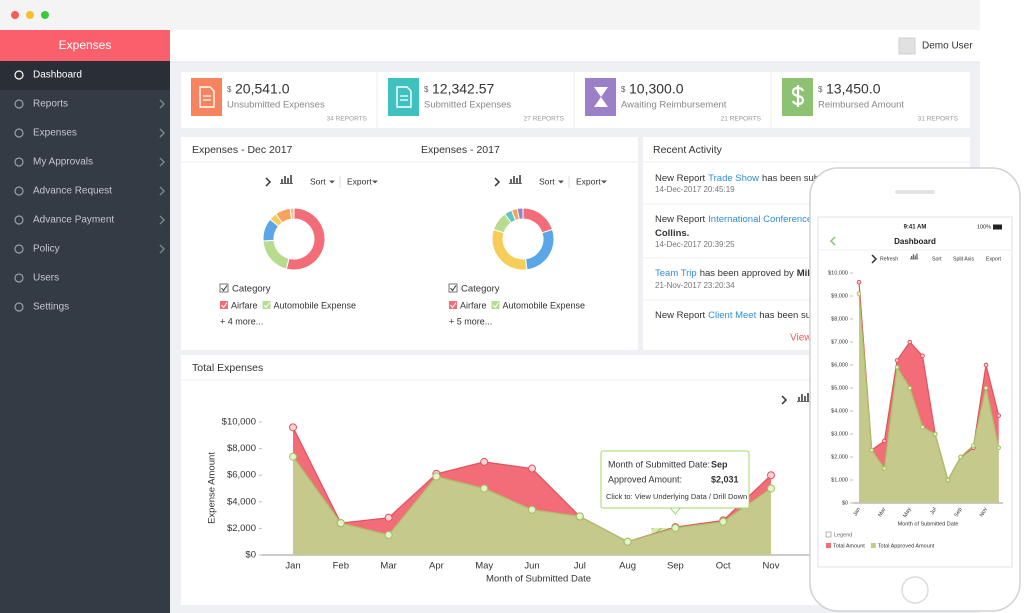 This screenshot has height=613, width=1024. What do you see at coordinates (55, 133) in the screenshot?
I see `menu-item: Expenses` at bounding box center [55, 133].